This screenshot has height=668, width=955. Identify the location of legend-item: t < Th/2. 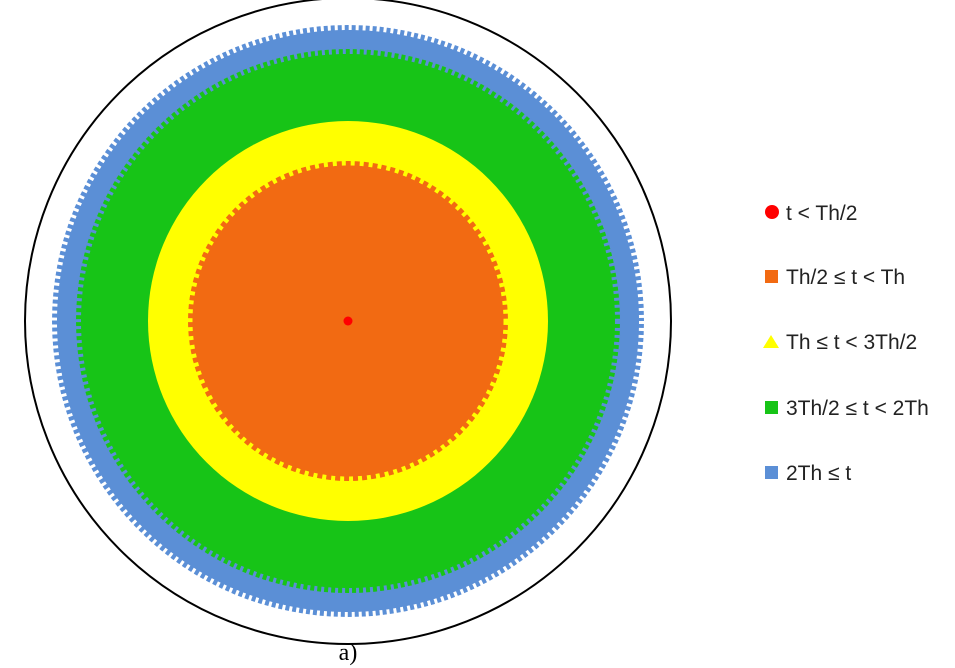
(811, 213).